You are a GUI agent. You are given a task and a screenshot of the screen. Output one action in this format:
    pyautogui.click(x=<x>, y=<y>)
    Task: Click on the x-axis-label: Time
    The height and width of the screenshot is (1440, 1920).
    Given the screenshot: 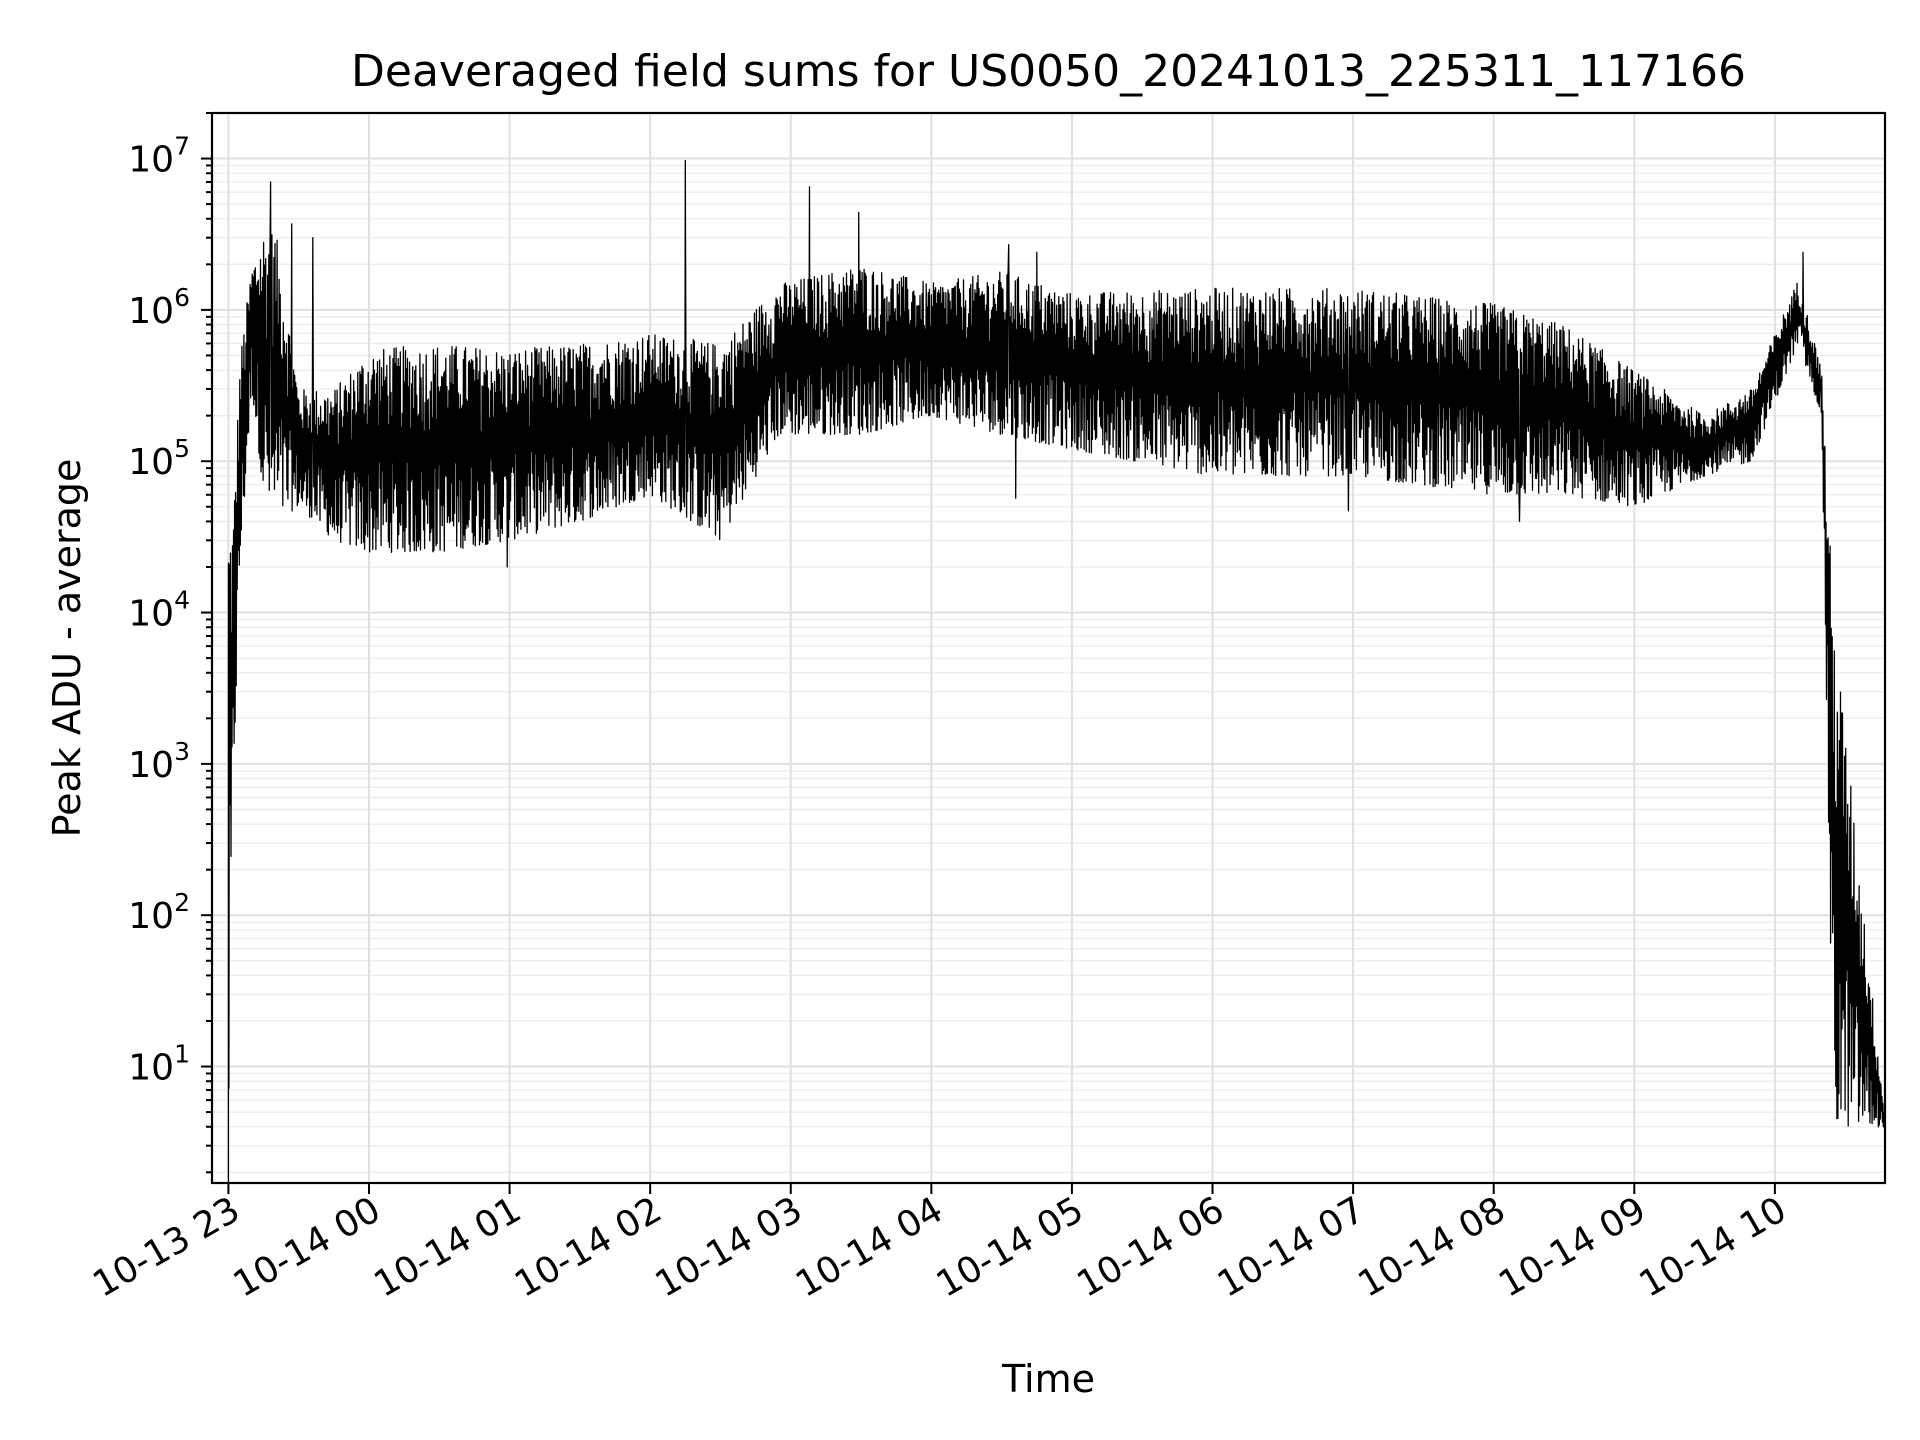 What is the action you would take?
    pyautogui.click(x=1048, y=1379)
    